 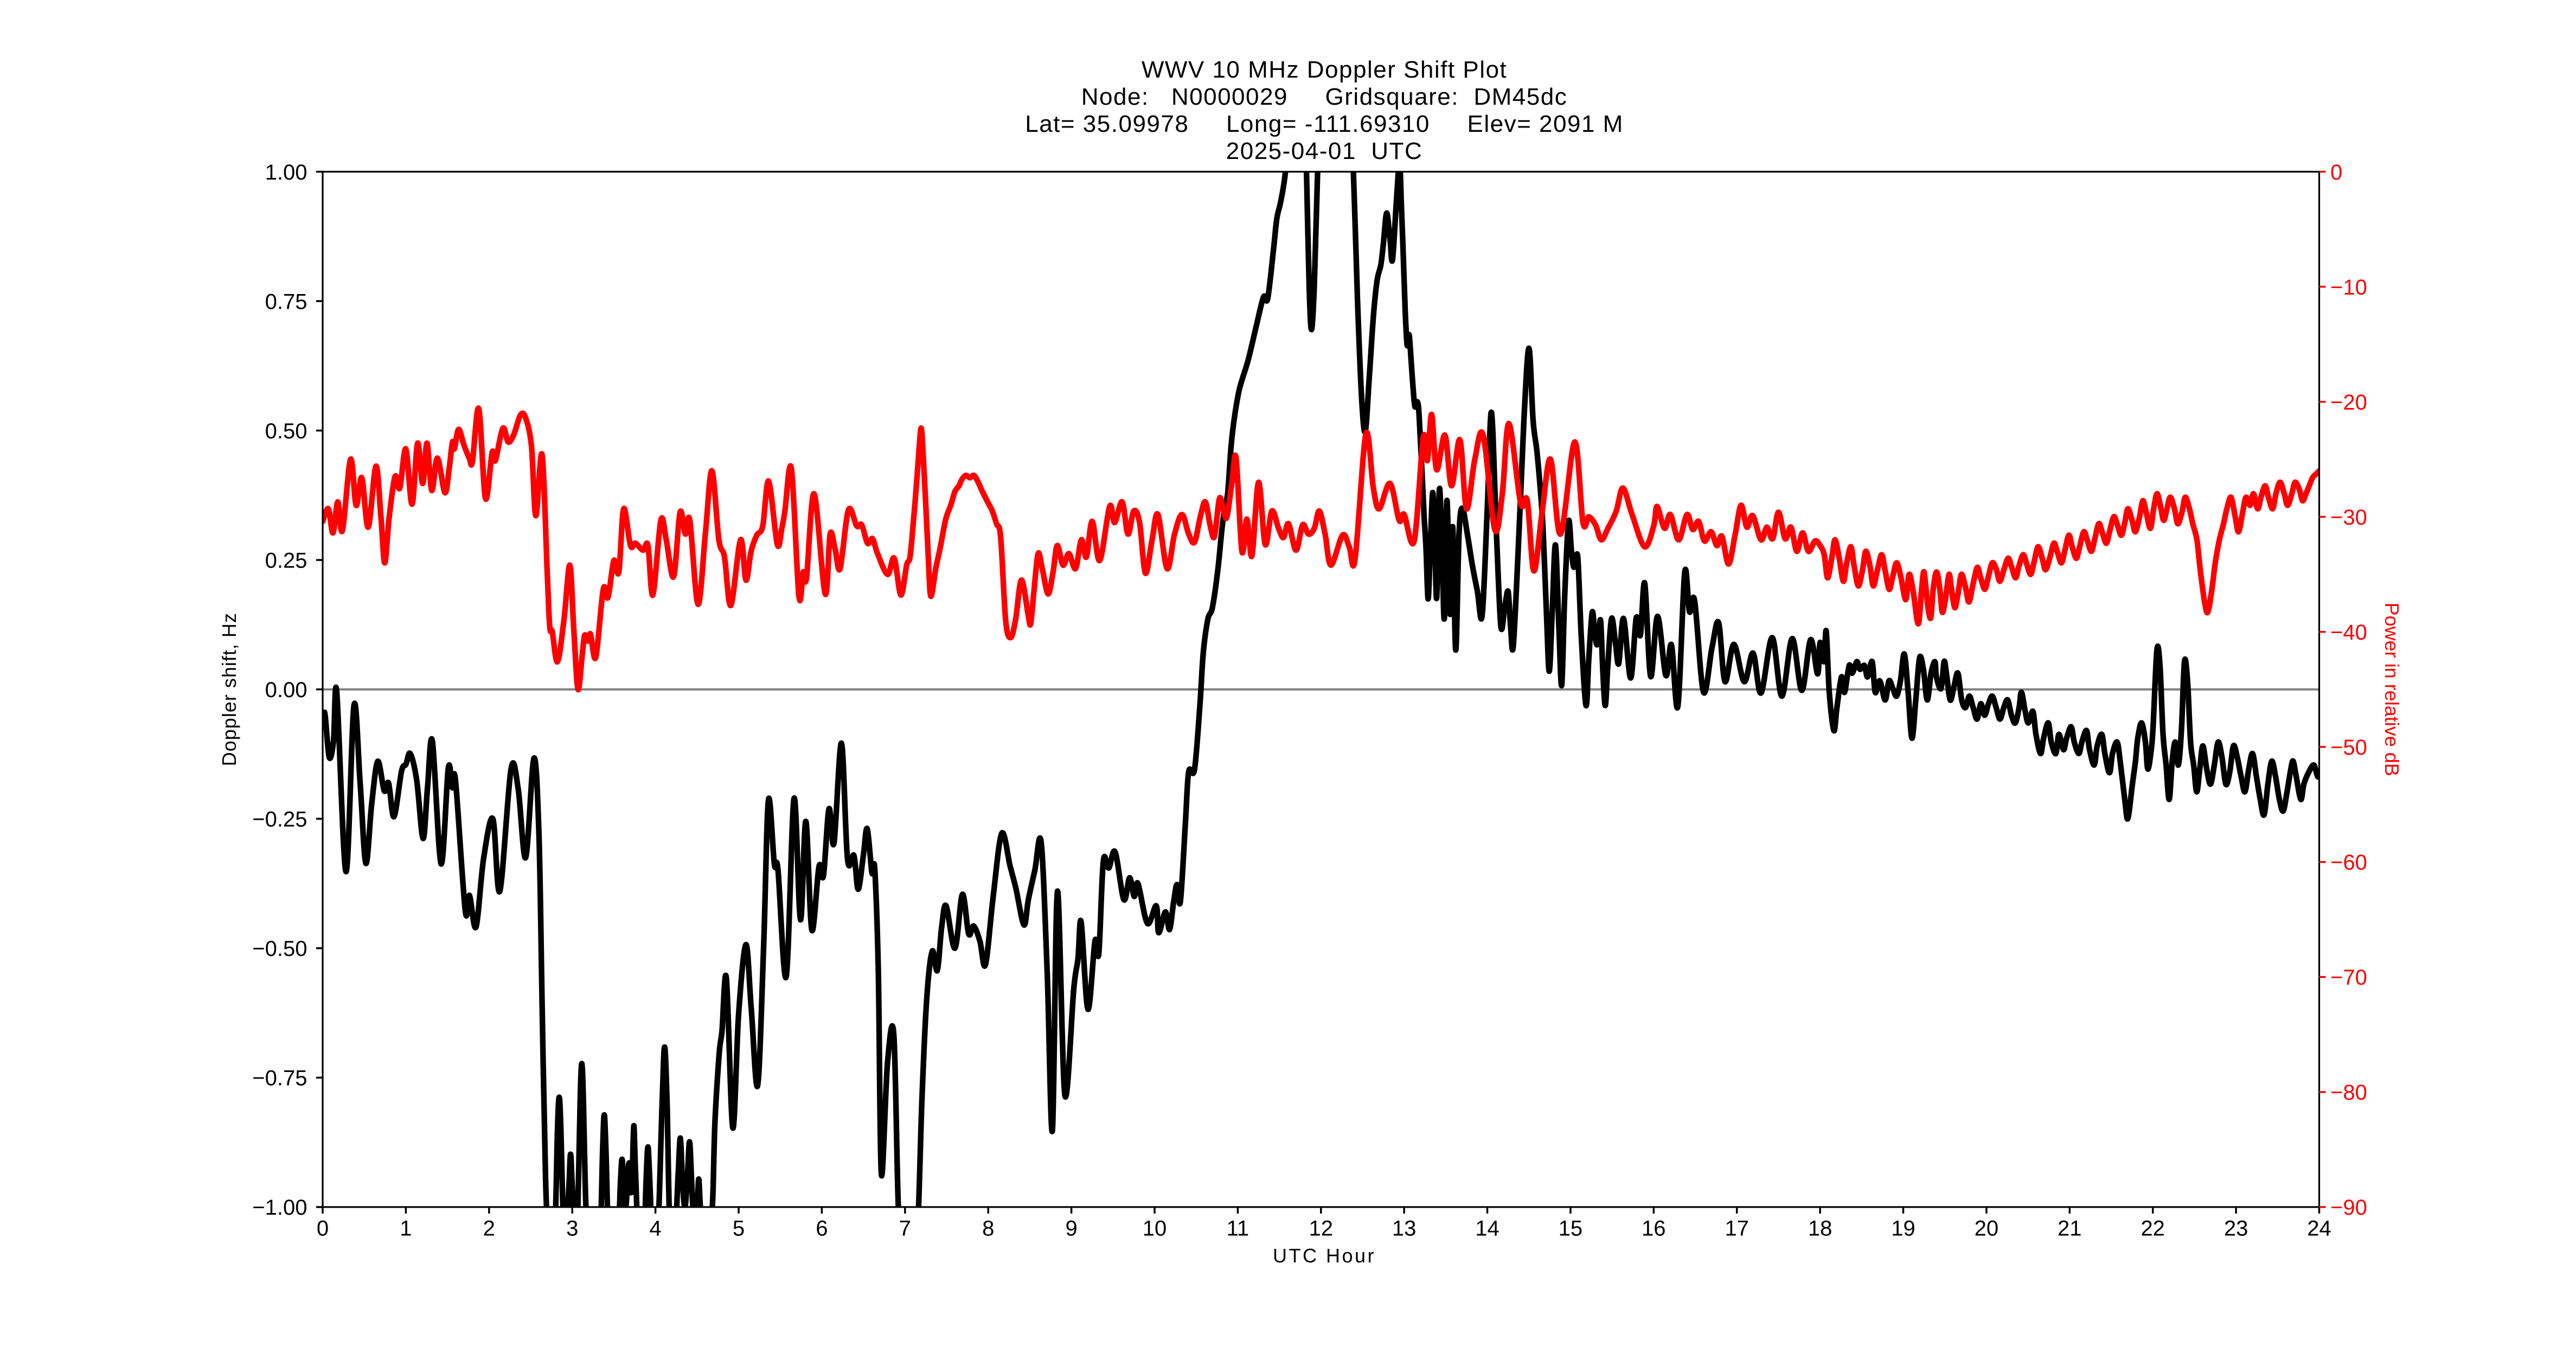 I want to click on svg-text: 22, so click(x=2153, y=1228).